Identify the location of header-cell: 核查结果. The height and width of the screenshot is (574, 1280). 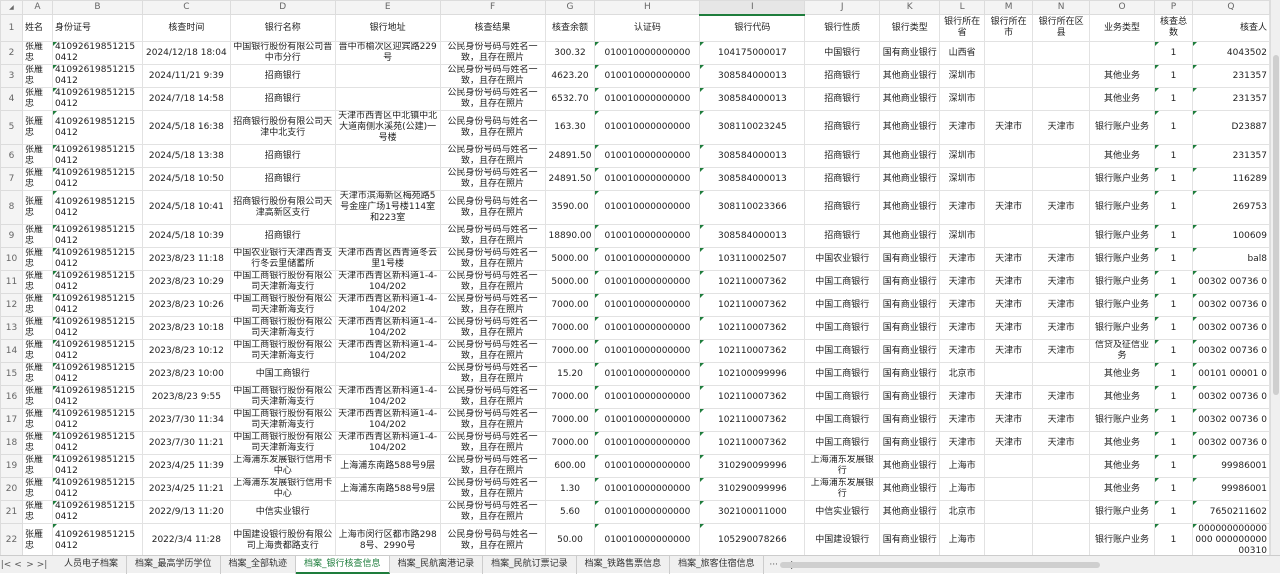
(492, 28).